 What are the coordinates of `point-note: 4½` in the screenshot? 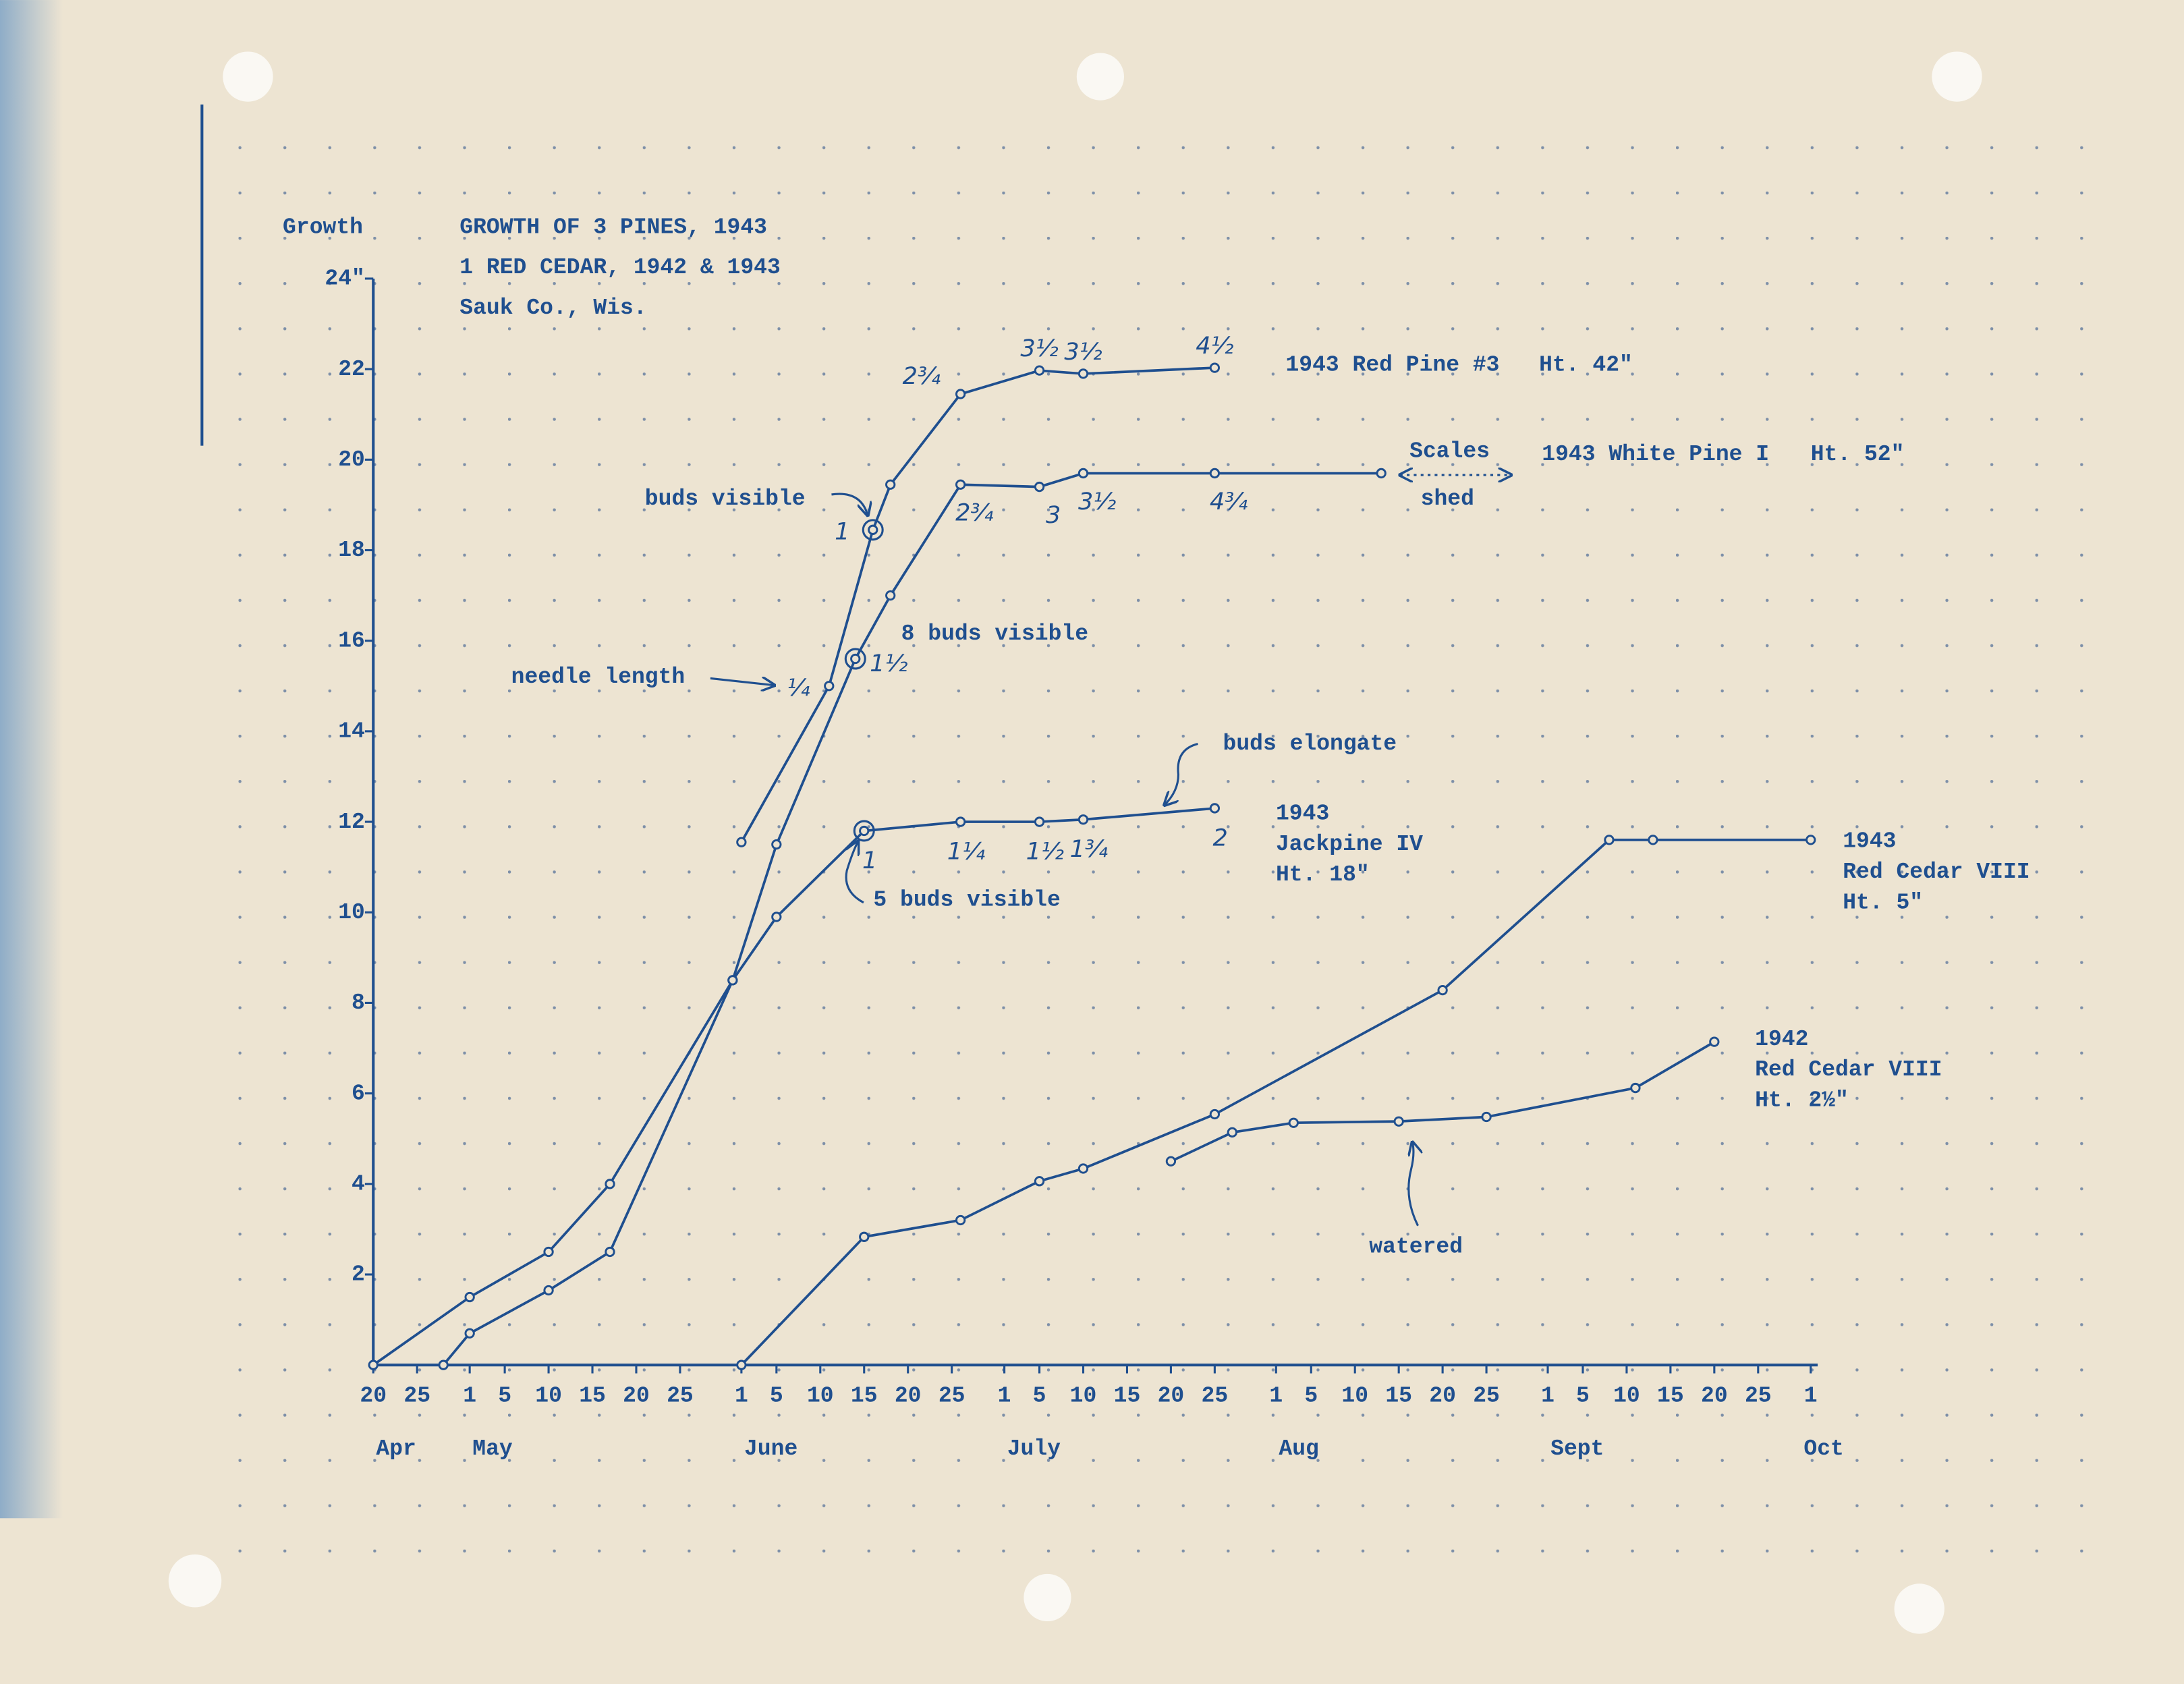 It's located at (1214, 346).